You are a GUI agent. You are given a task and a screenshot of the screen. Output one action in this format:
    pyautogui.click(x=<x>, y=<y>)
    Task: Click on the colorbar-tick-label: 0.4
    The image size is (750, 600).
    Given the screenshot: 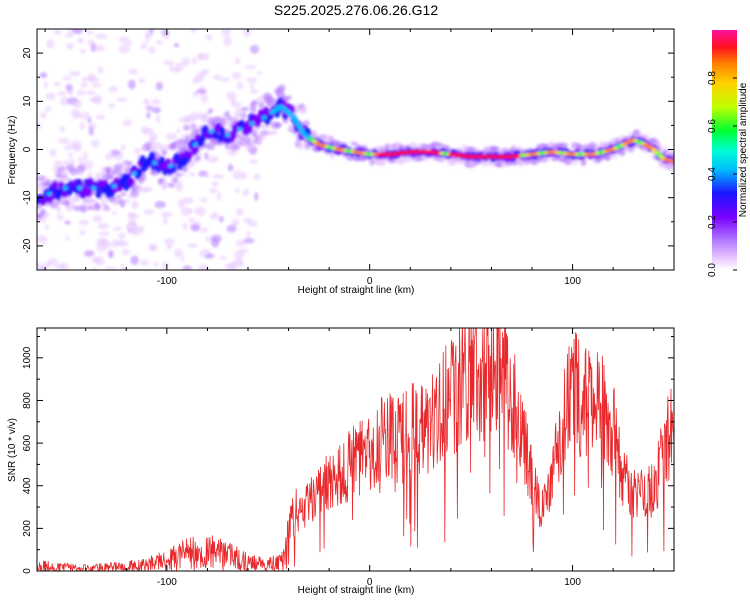 What is the action you would take?
    pyautogui.click(x=712, y=174)
    